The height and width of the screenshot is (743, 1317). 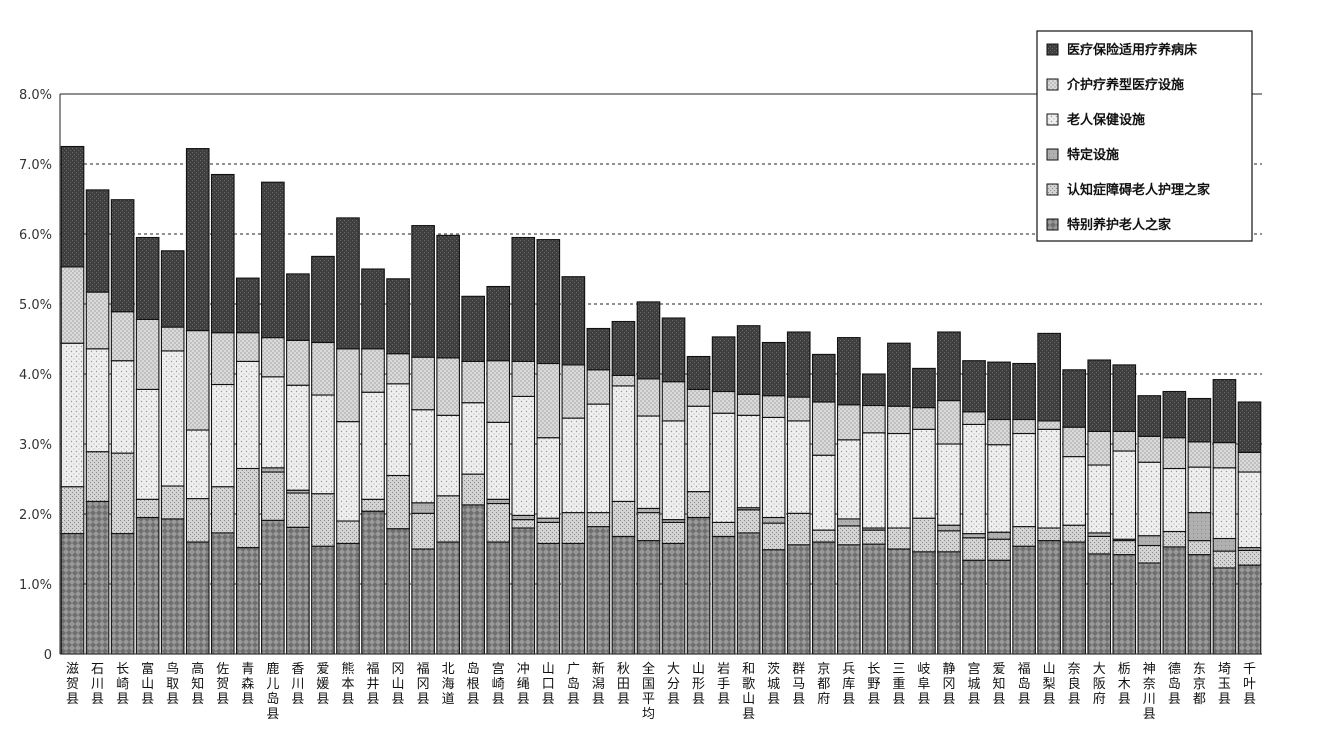 What do you see at coordinates (923, 684) in the screenshot?
I see `x-tick-label: 岐阜县` at bounding box center [923, 684].